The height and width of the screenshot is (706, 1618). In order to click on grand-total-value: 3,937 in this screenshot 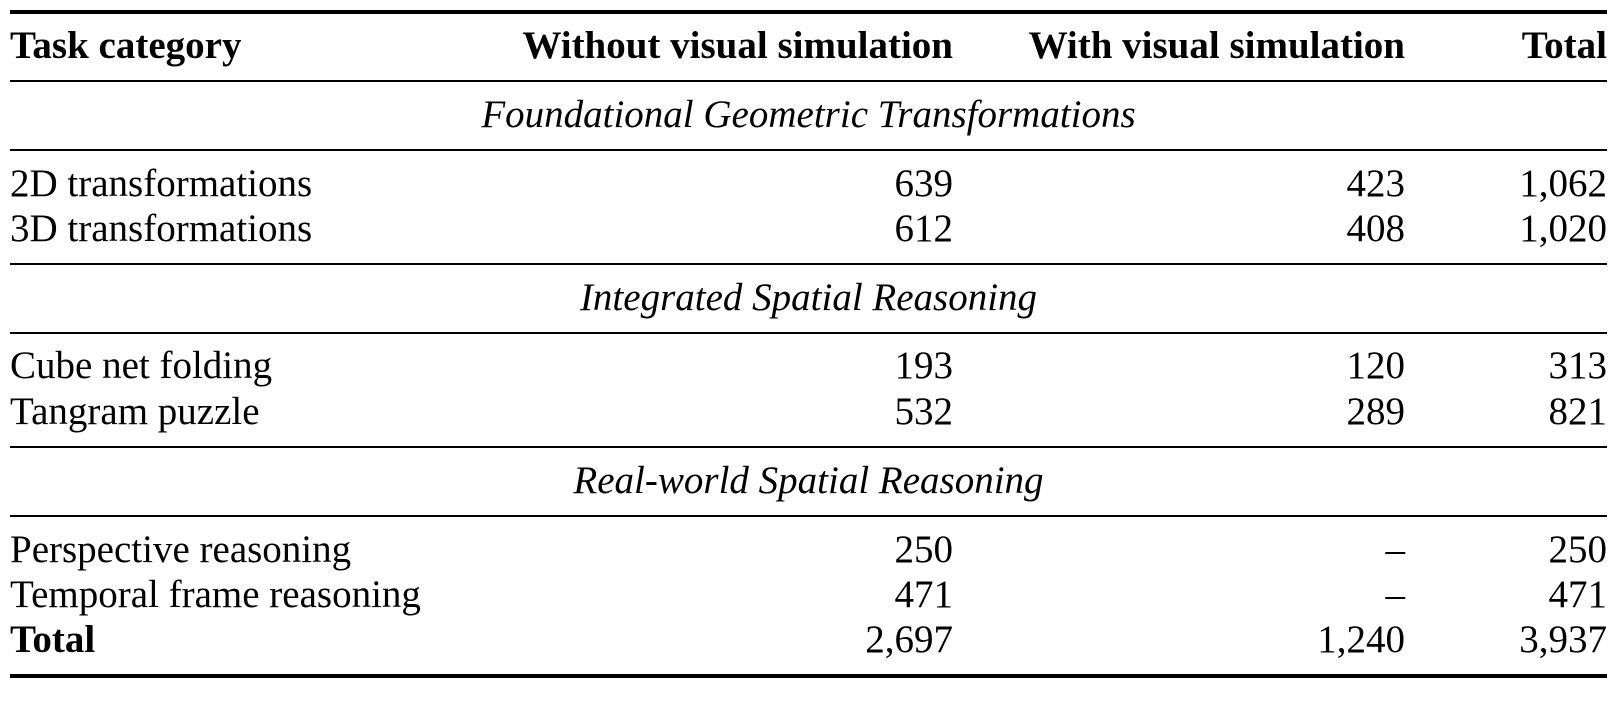, I will do `click(1563, 639)`.